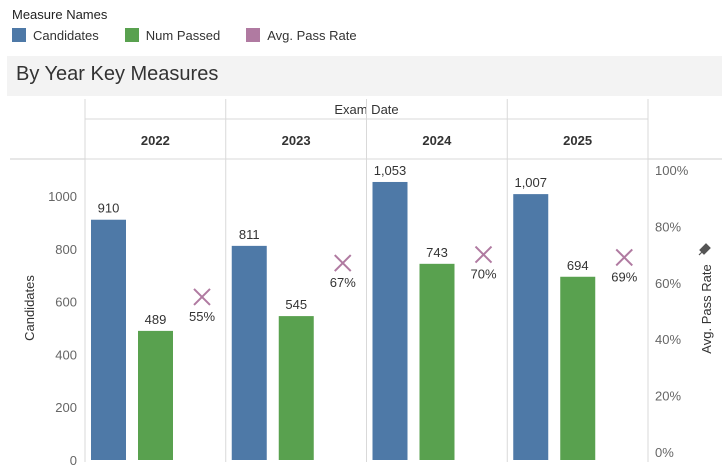 The image size is (728, 473). What do you see at coordinates (66, 407) in the screenshot?
I see `y-tick-label: 200` at bounding box center [66, 407].